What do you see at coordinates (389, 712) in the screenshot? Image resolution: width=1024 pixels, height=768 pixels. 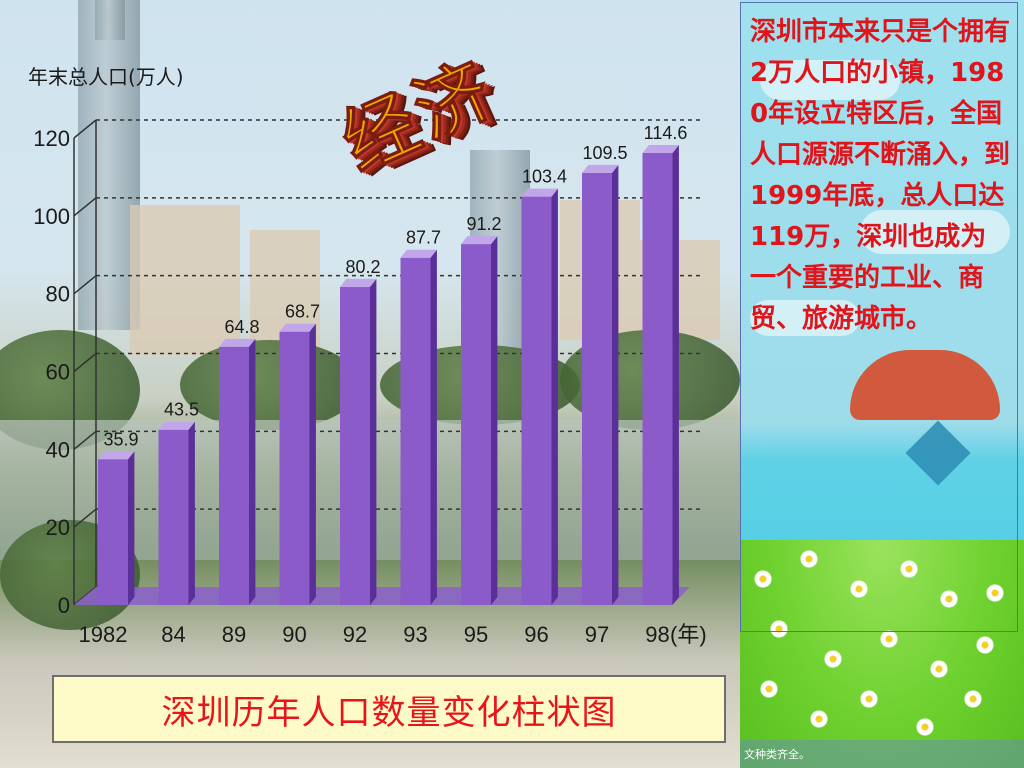 I see `chart-caption: 深圳历年人口数量变化柱状图` at bounding box center [389, 712].